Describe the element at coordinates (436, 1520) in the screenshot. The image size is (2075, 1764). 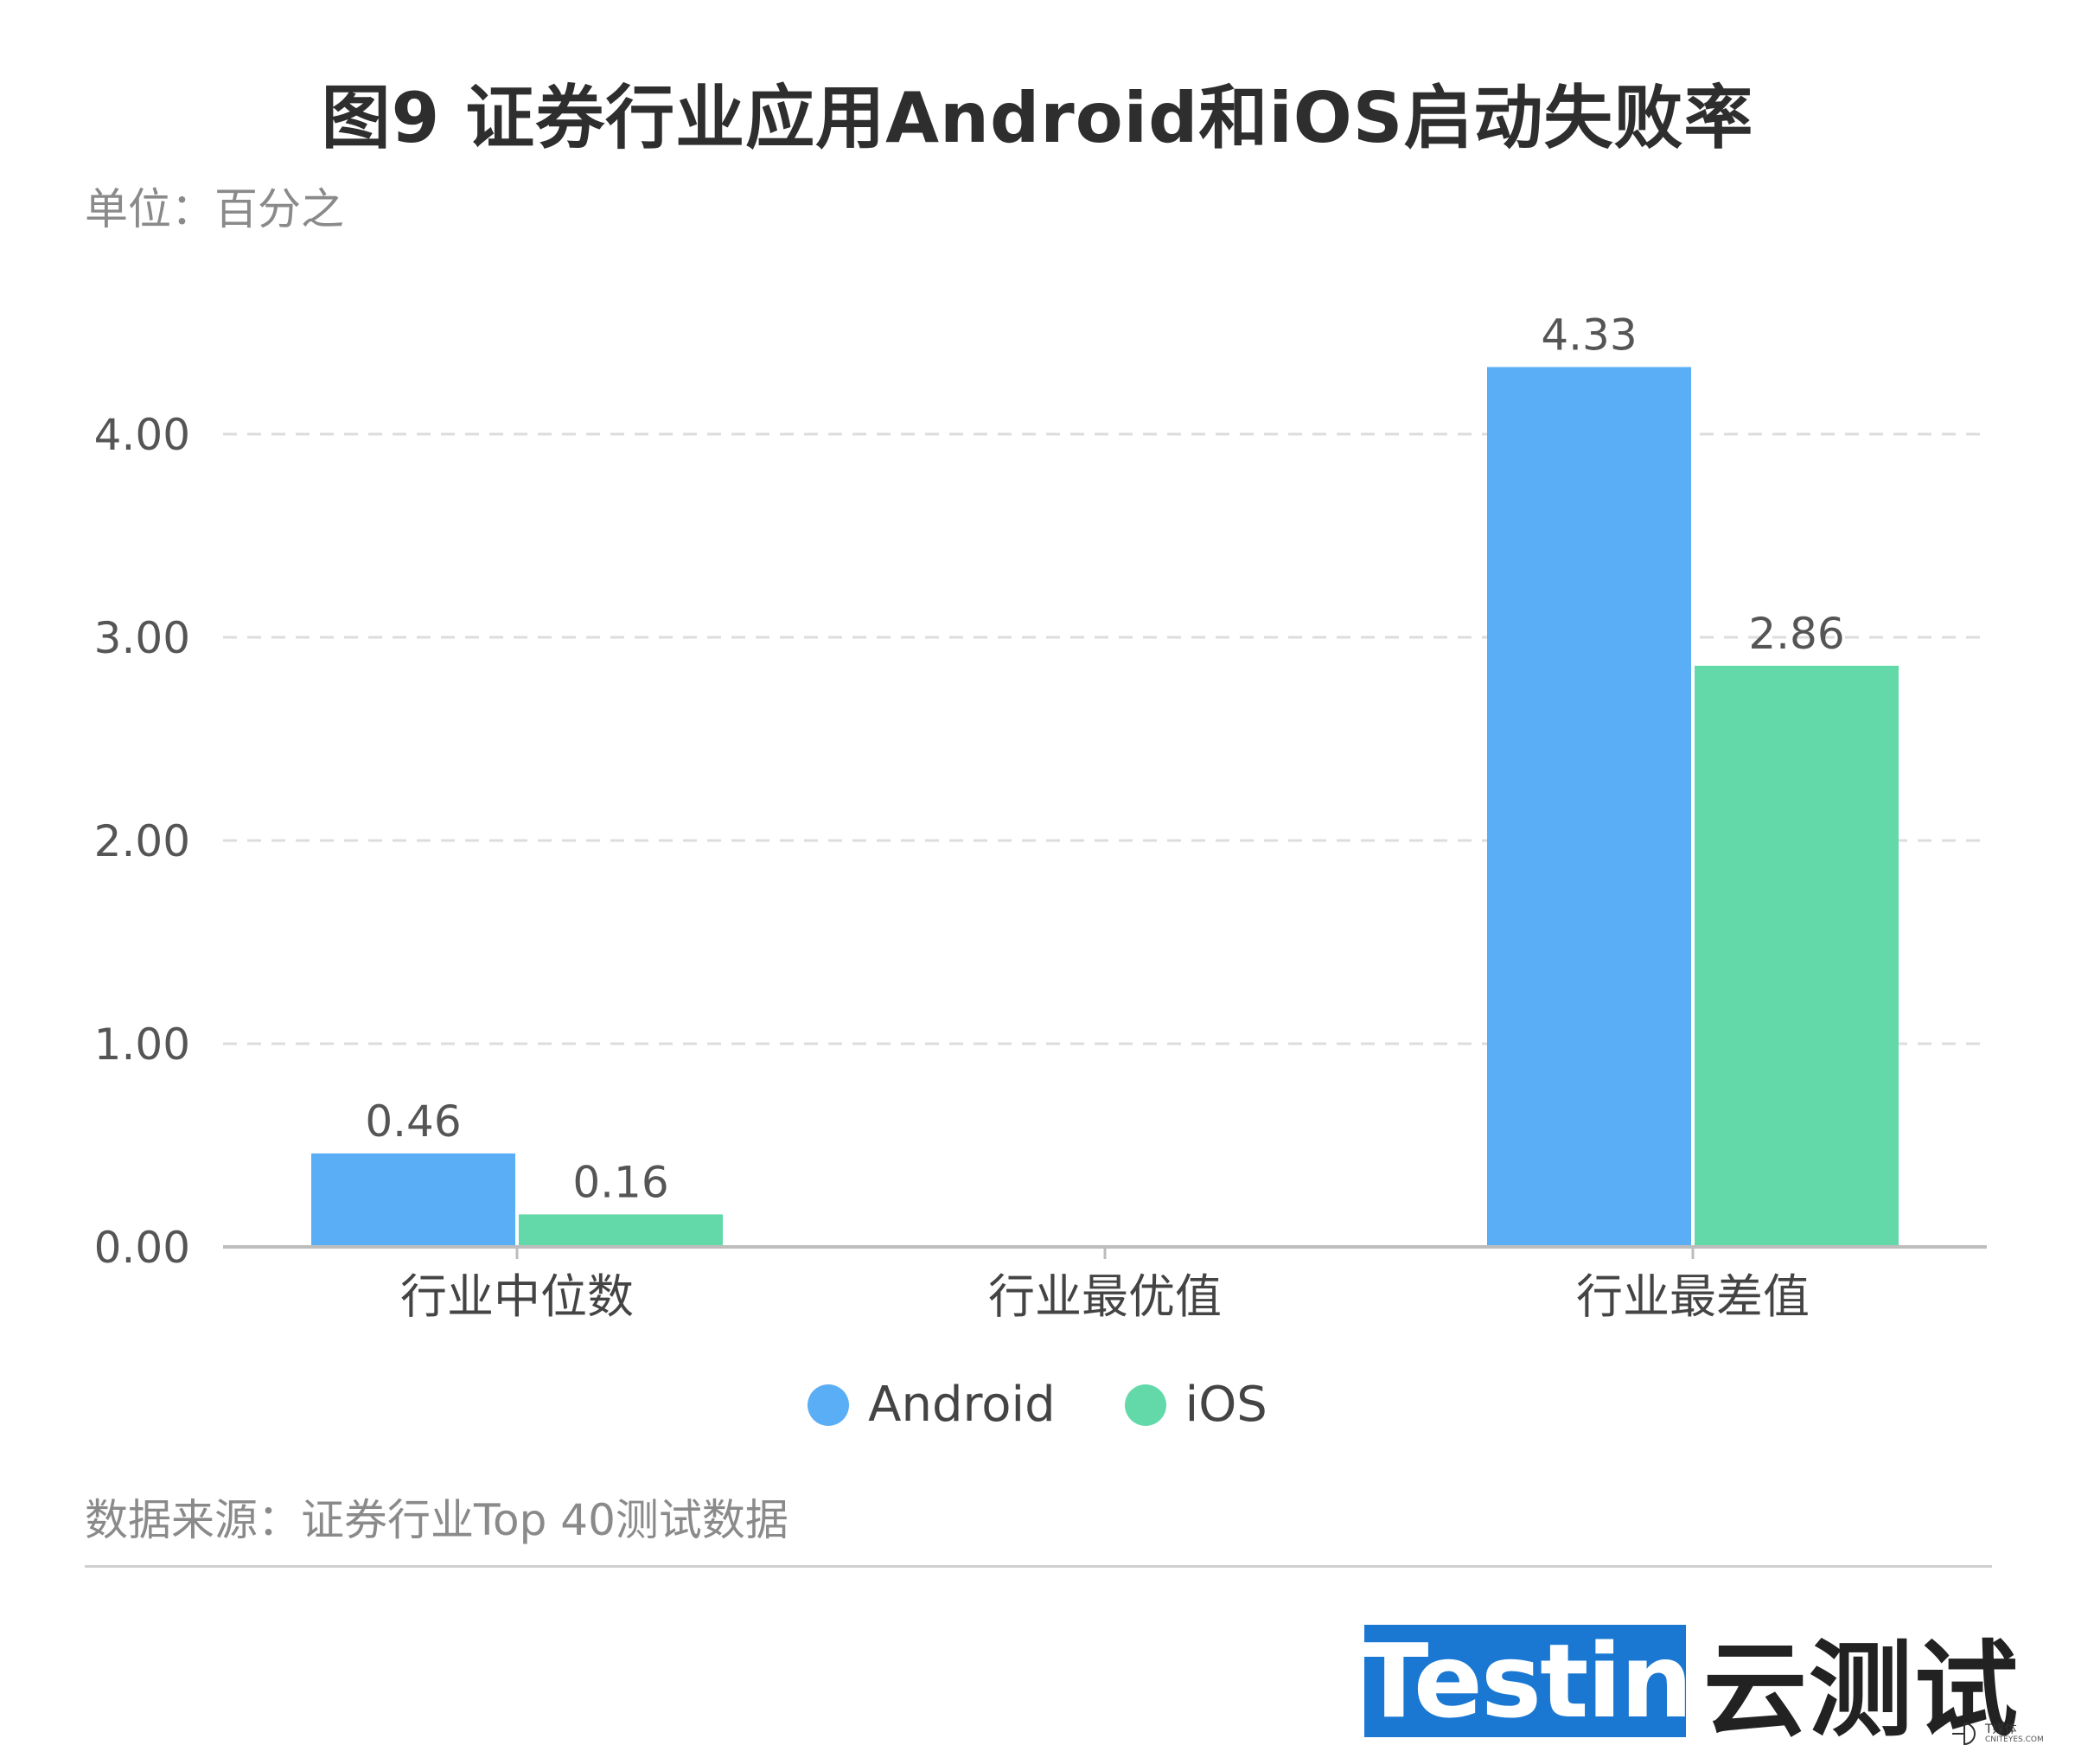
I see `data-source-note: 数据来源：证券行业Top 40测试数据` at that location.